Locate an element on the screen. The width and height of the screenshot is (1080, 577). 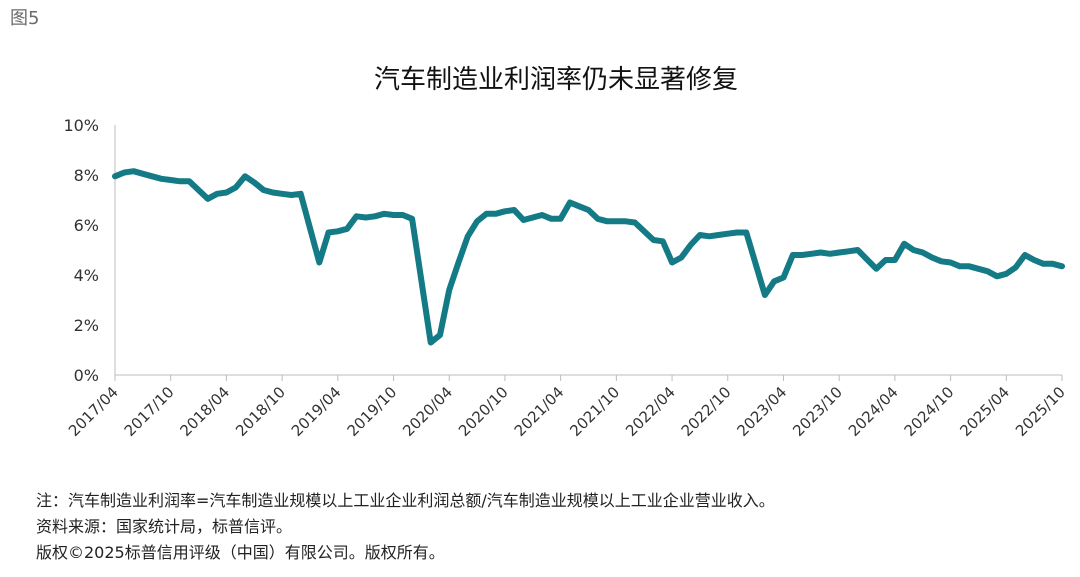
y-tick-label: 2% is located at coordinates (86, 325).